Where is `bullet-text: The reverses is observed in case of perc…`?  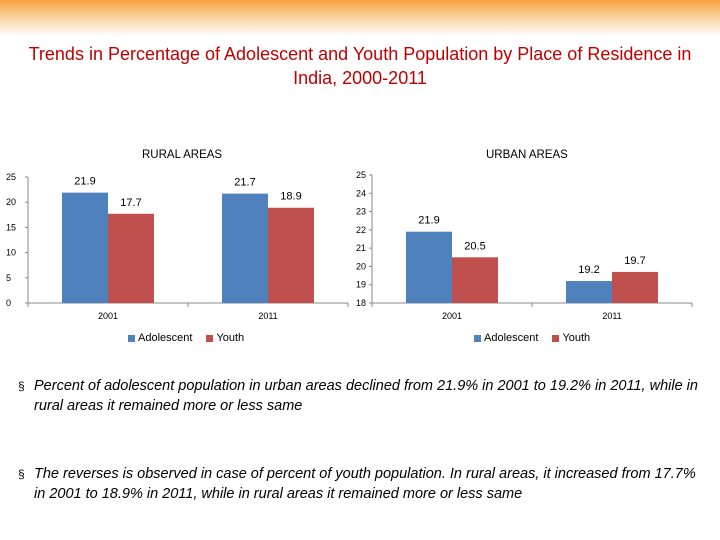
bullet-text: The reverses is observed in case of perc… is located at coordinates (365, 484).